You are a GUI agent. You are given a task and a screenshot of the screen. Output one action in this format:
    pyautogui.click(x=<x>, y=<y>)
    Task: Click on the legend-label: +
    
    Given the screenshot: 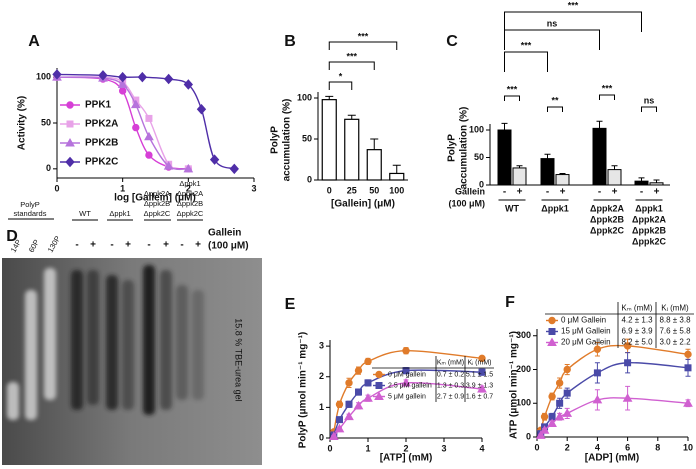 What is the action you would take?
    pyautogui.click(x=615, y=192)
    